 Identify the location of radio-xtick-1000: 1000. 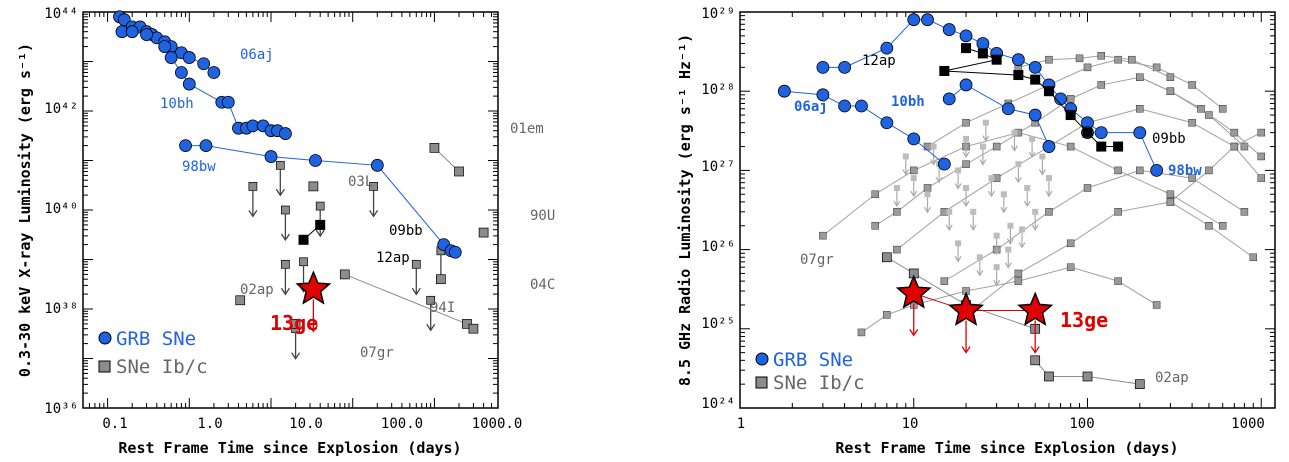
(1248, 424).